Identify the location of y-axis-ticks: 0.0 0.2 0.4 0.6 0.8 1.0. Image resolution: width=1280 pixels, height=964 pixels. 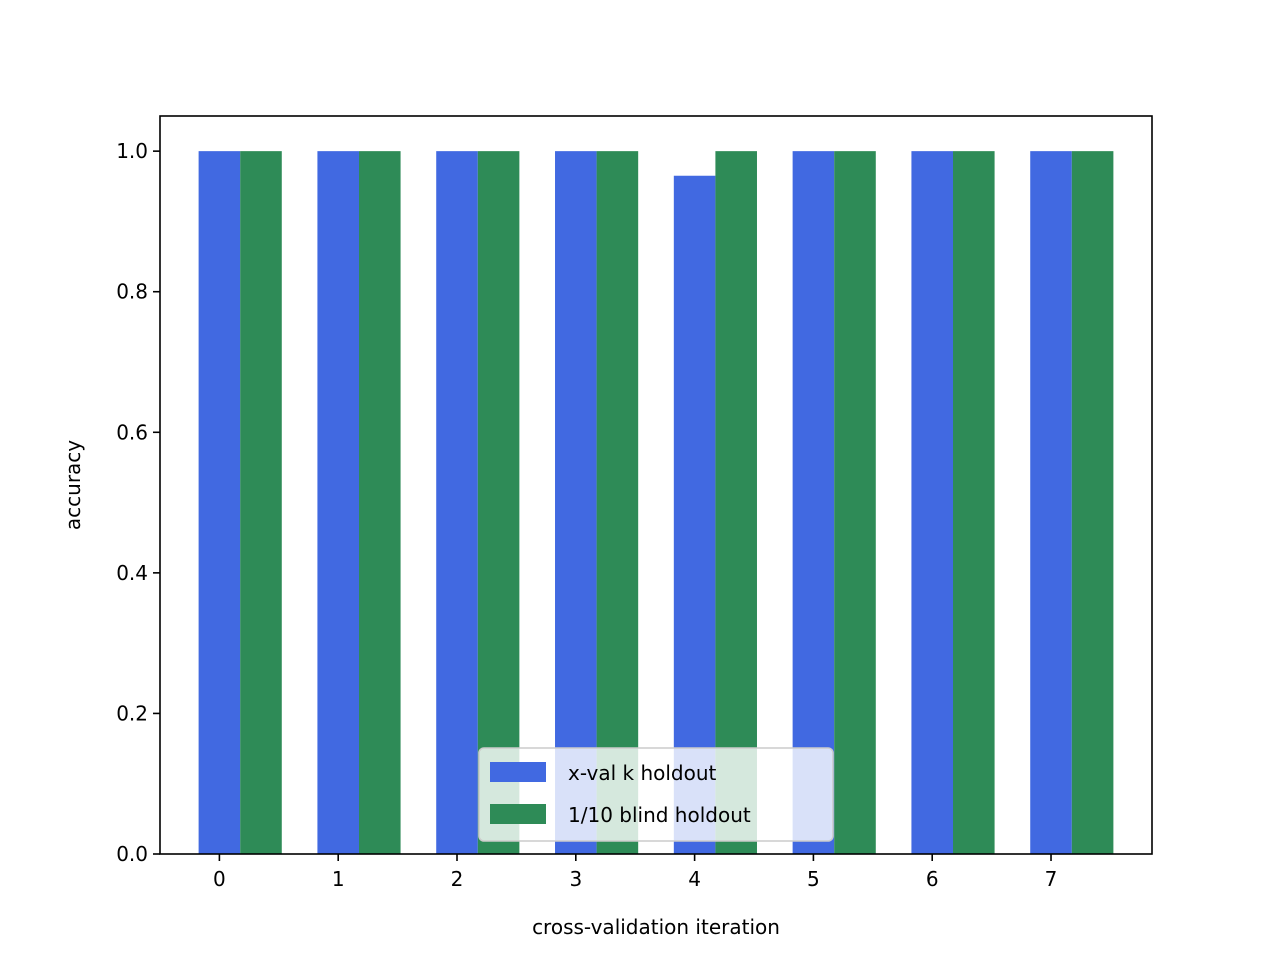
(138, 502).